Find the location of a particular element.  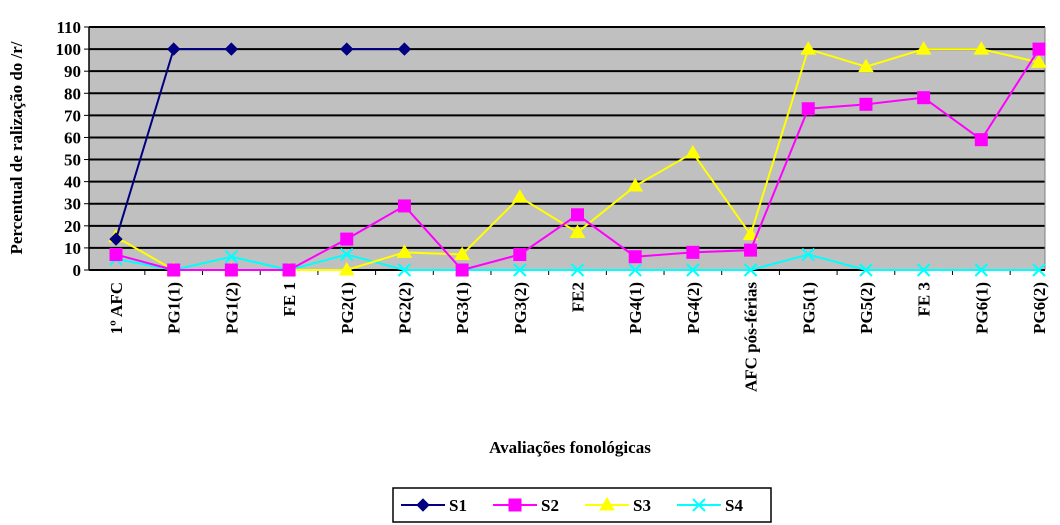

legend-item-s4: S4 is located at coordinates (710, 505).